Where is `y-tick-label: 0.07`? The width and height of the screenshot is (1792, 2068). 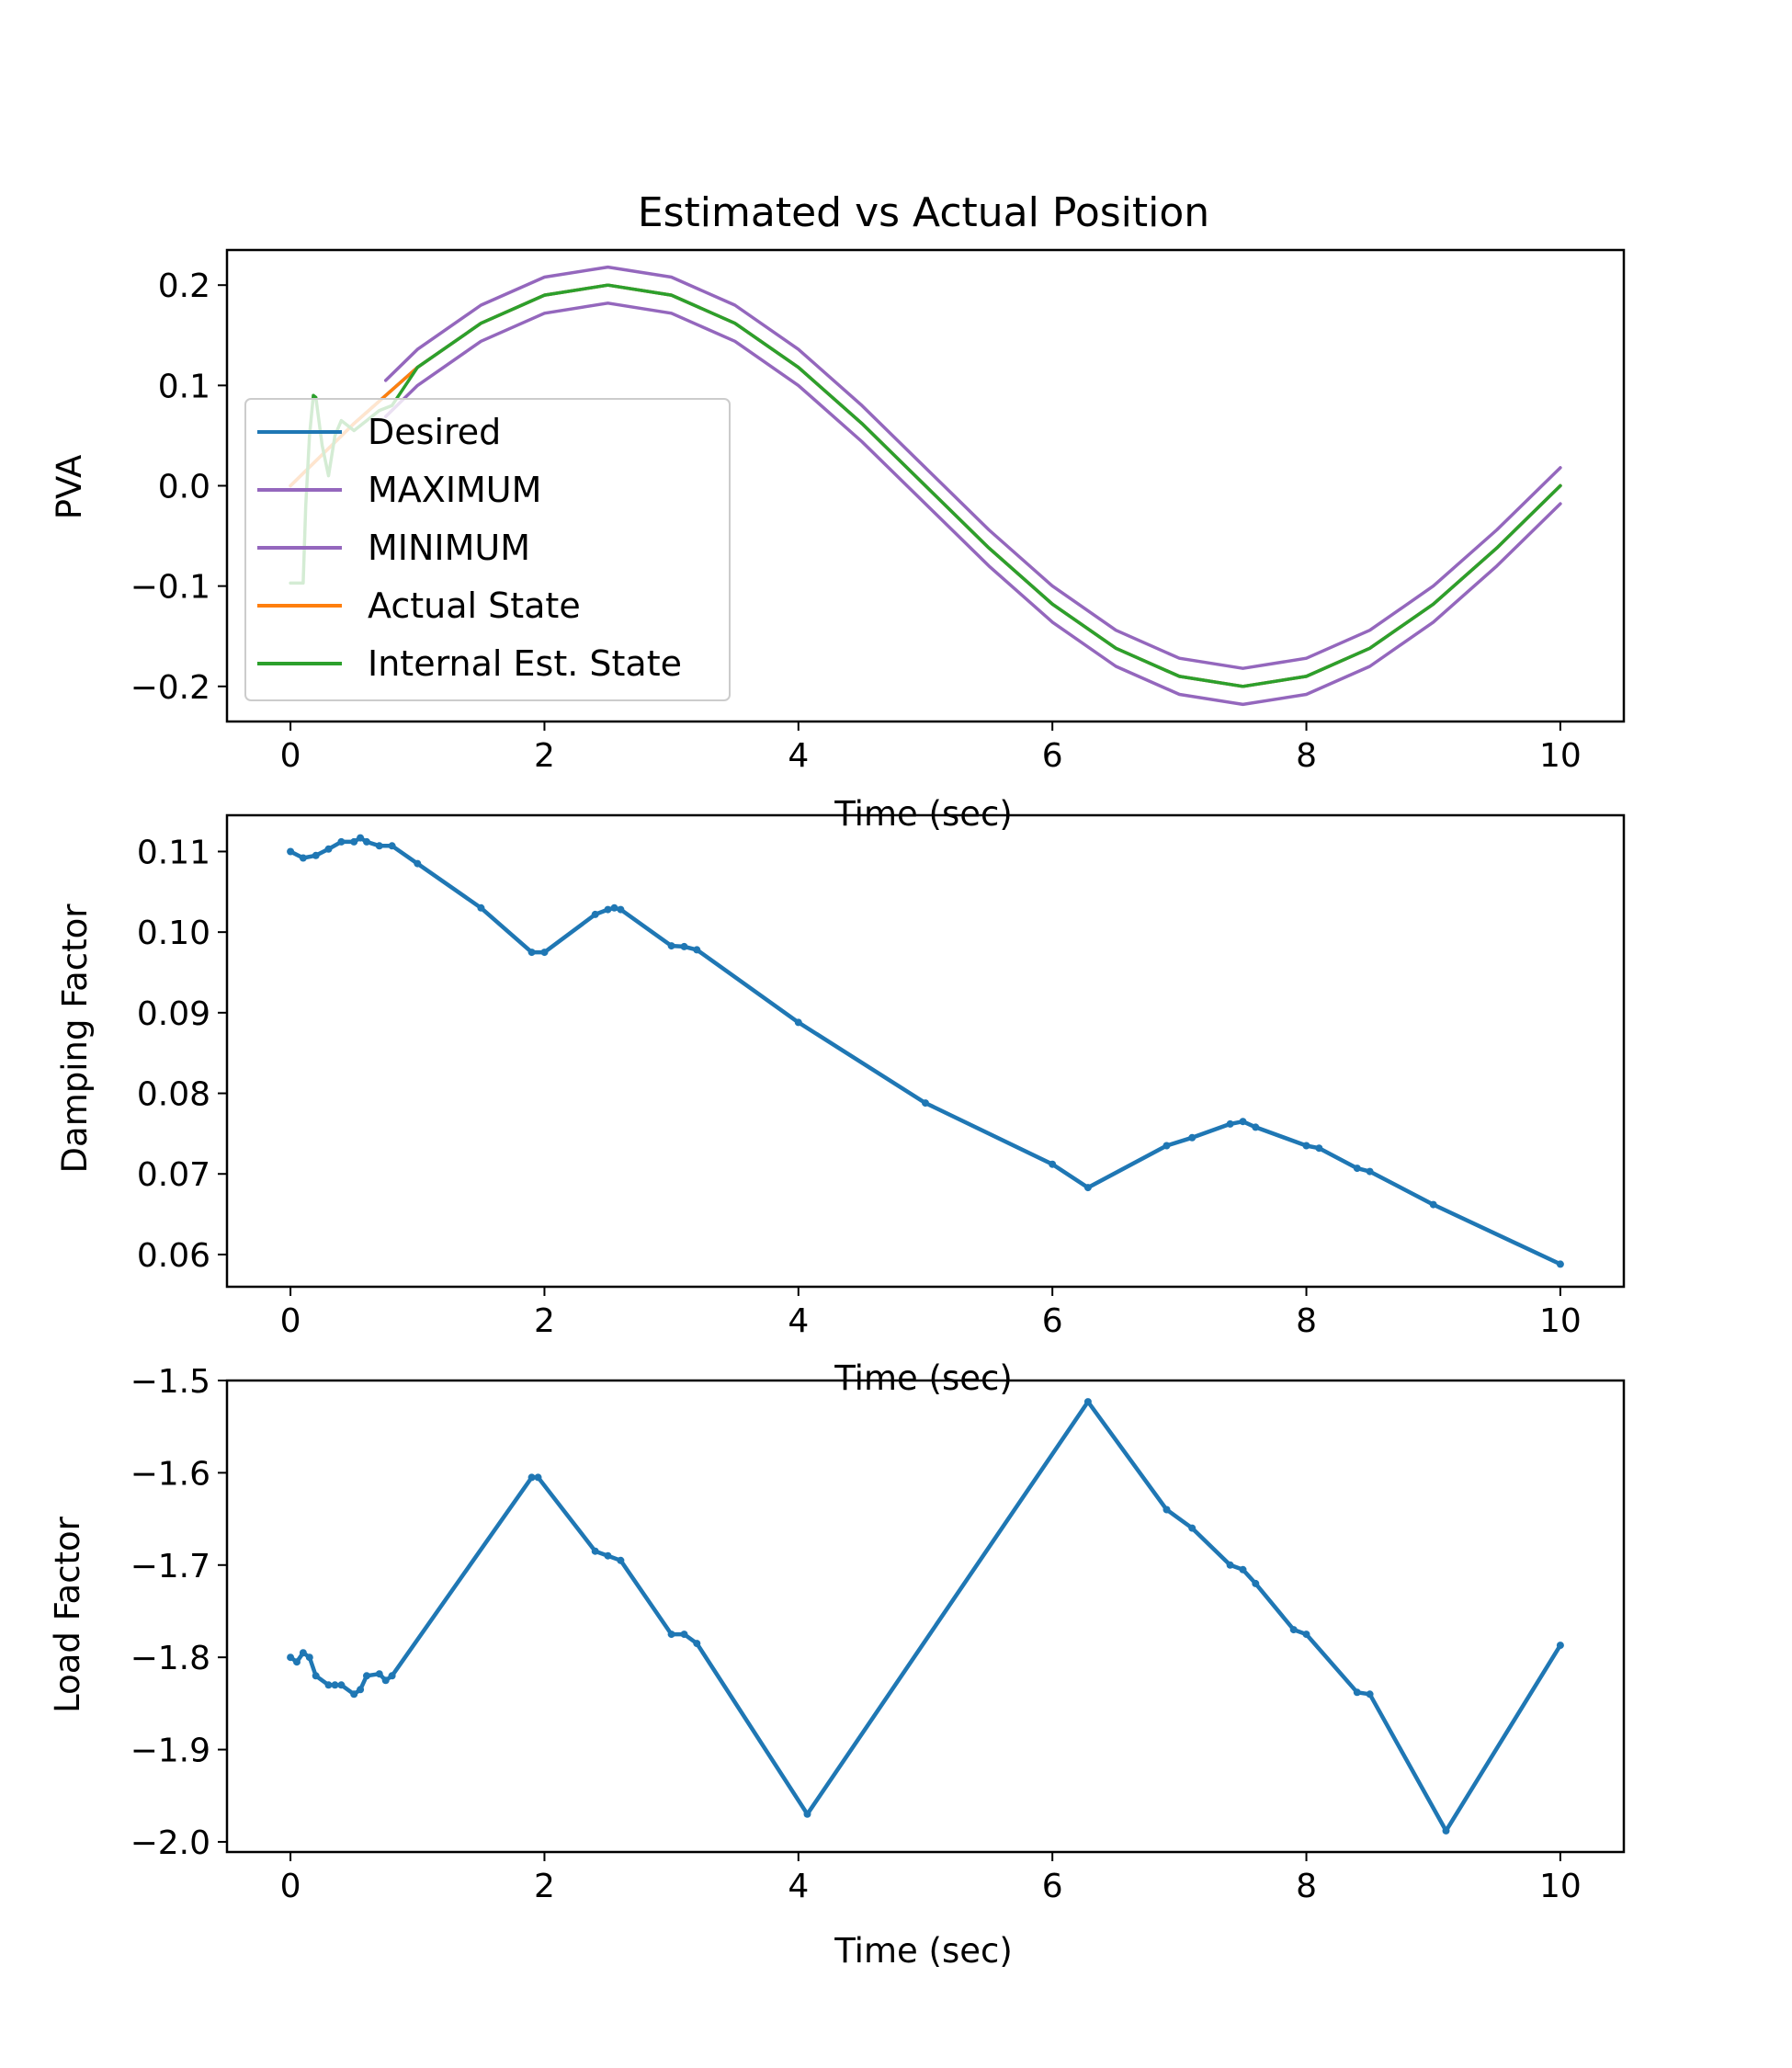
y-tick-label: 0.07 is located at coordinates (173, 1175).